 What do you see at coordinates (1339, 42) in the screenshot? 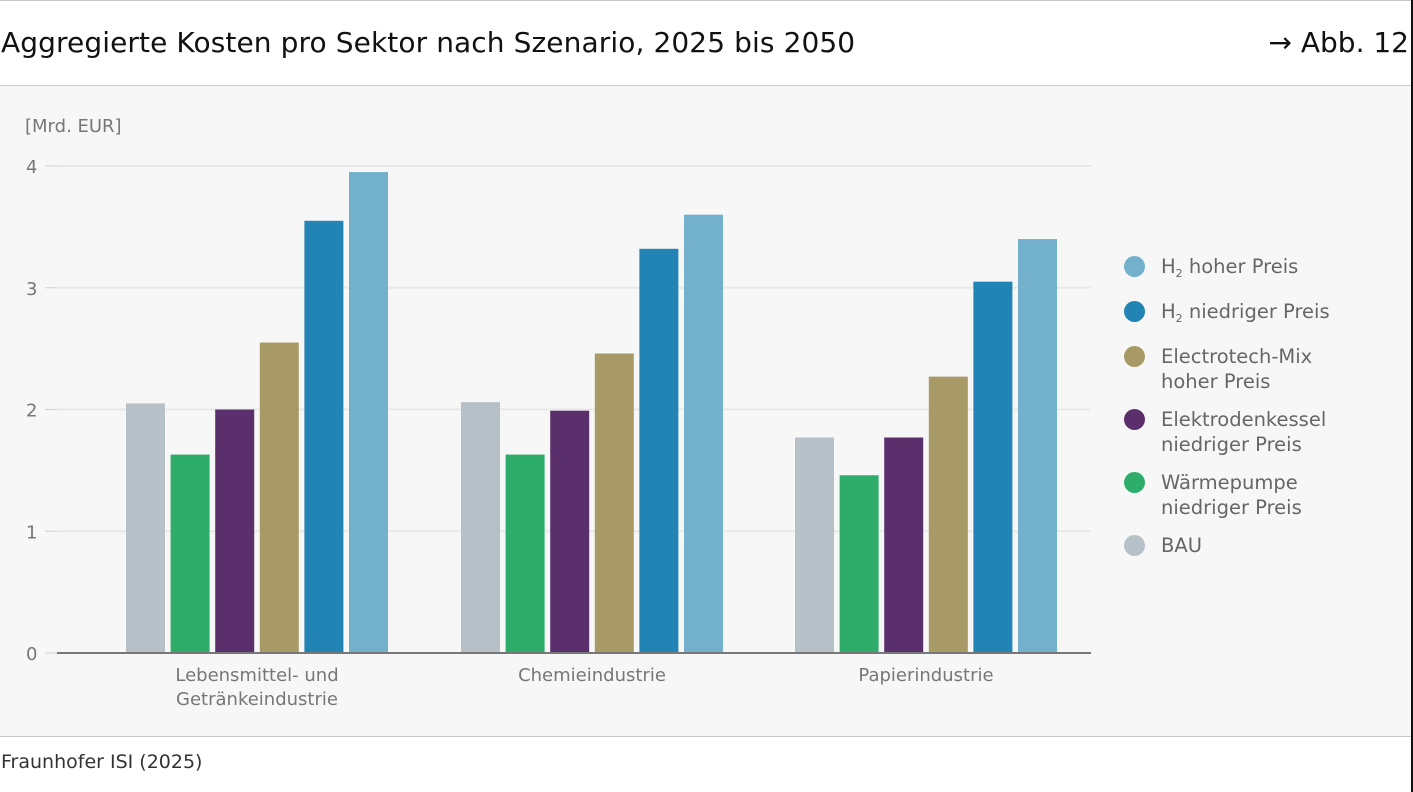
I see `figure-reference-link: → Abb. 12` at bounding box center [1339, 42].